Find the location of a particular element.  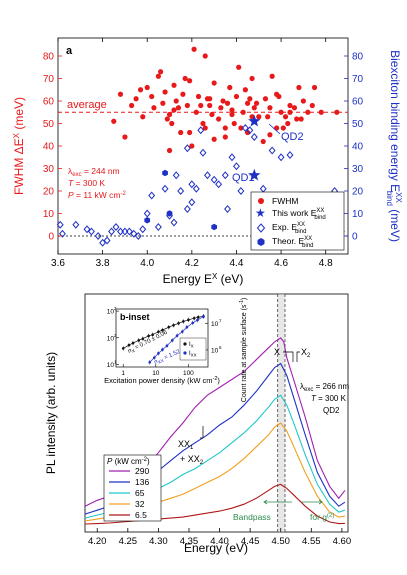

panel-b-x2-bracket is located at coordinates (298, 356).